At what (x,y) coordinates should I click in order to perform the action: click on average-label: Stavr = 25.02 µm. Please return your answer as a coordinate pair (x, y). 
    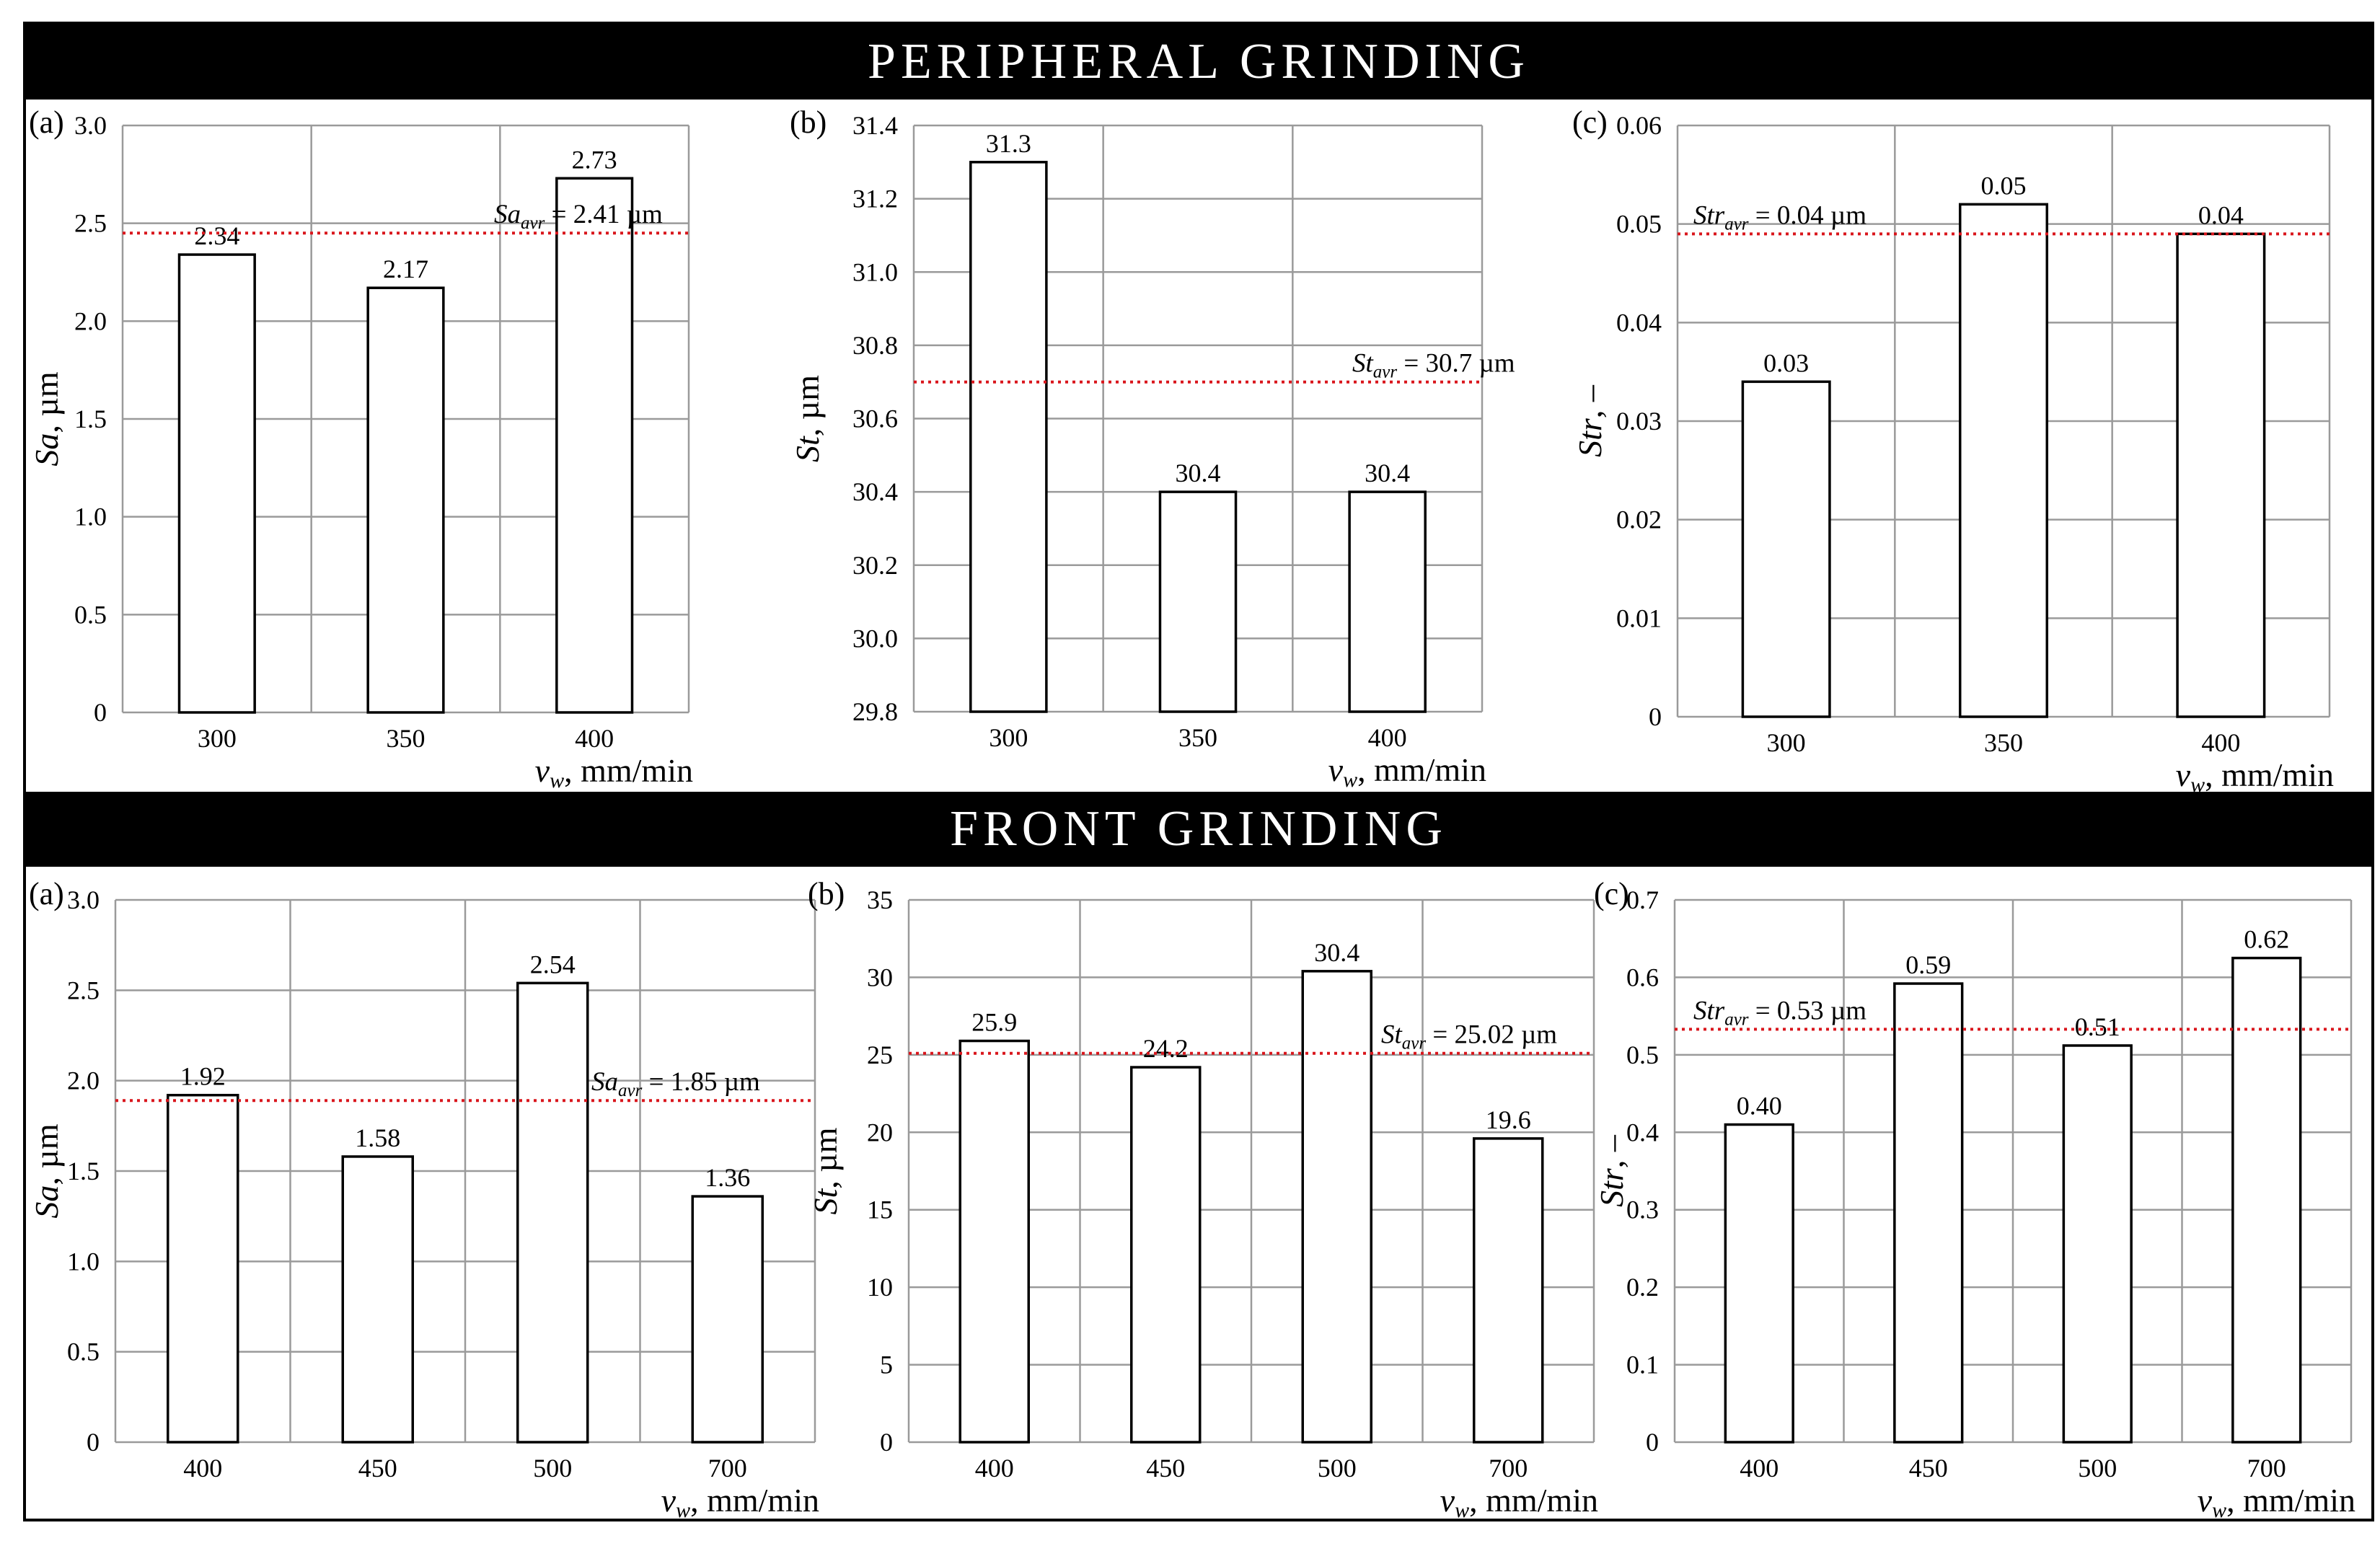
    Looking at the image, I should click on (1469, 1037).